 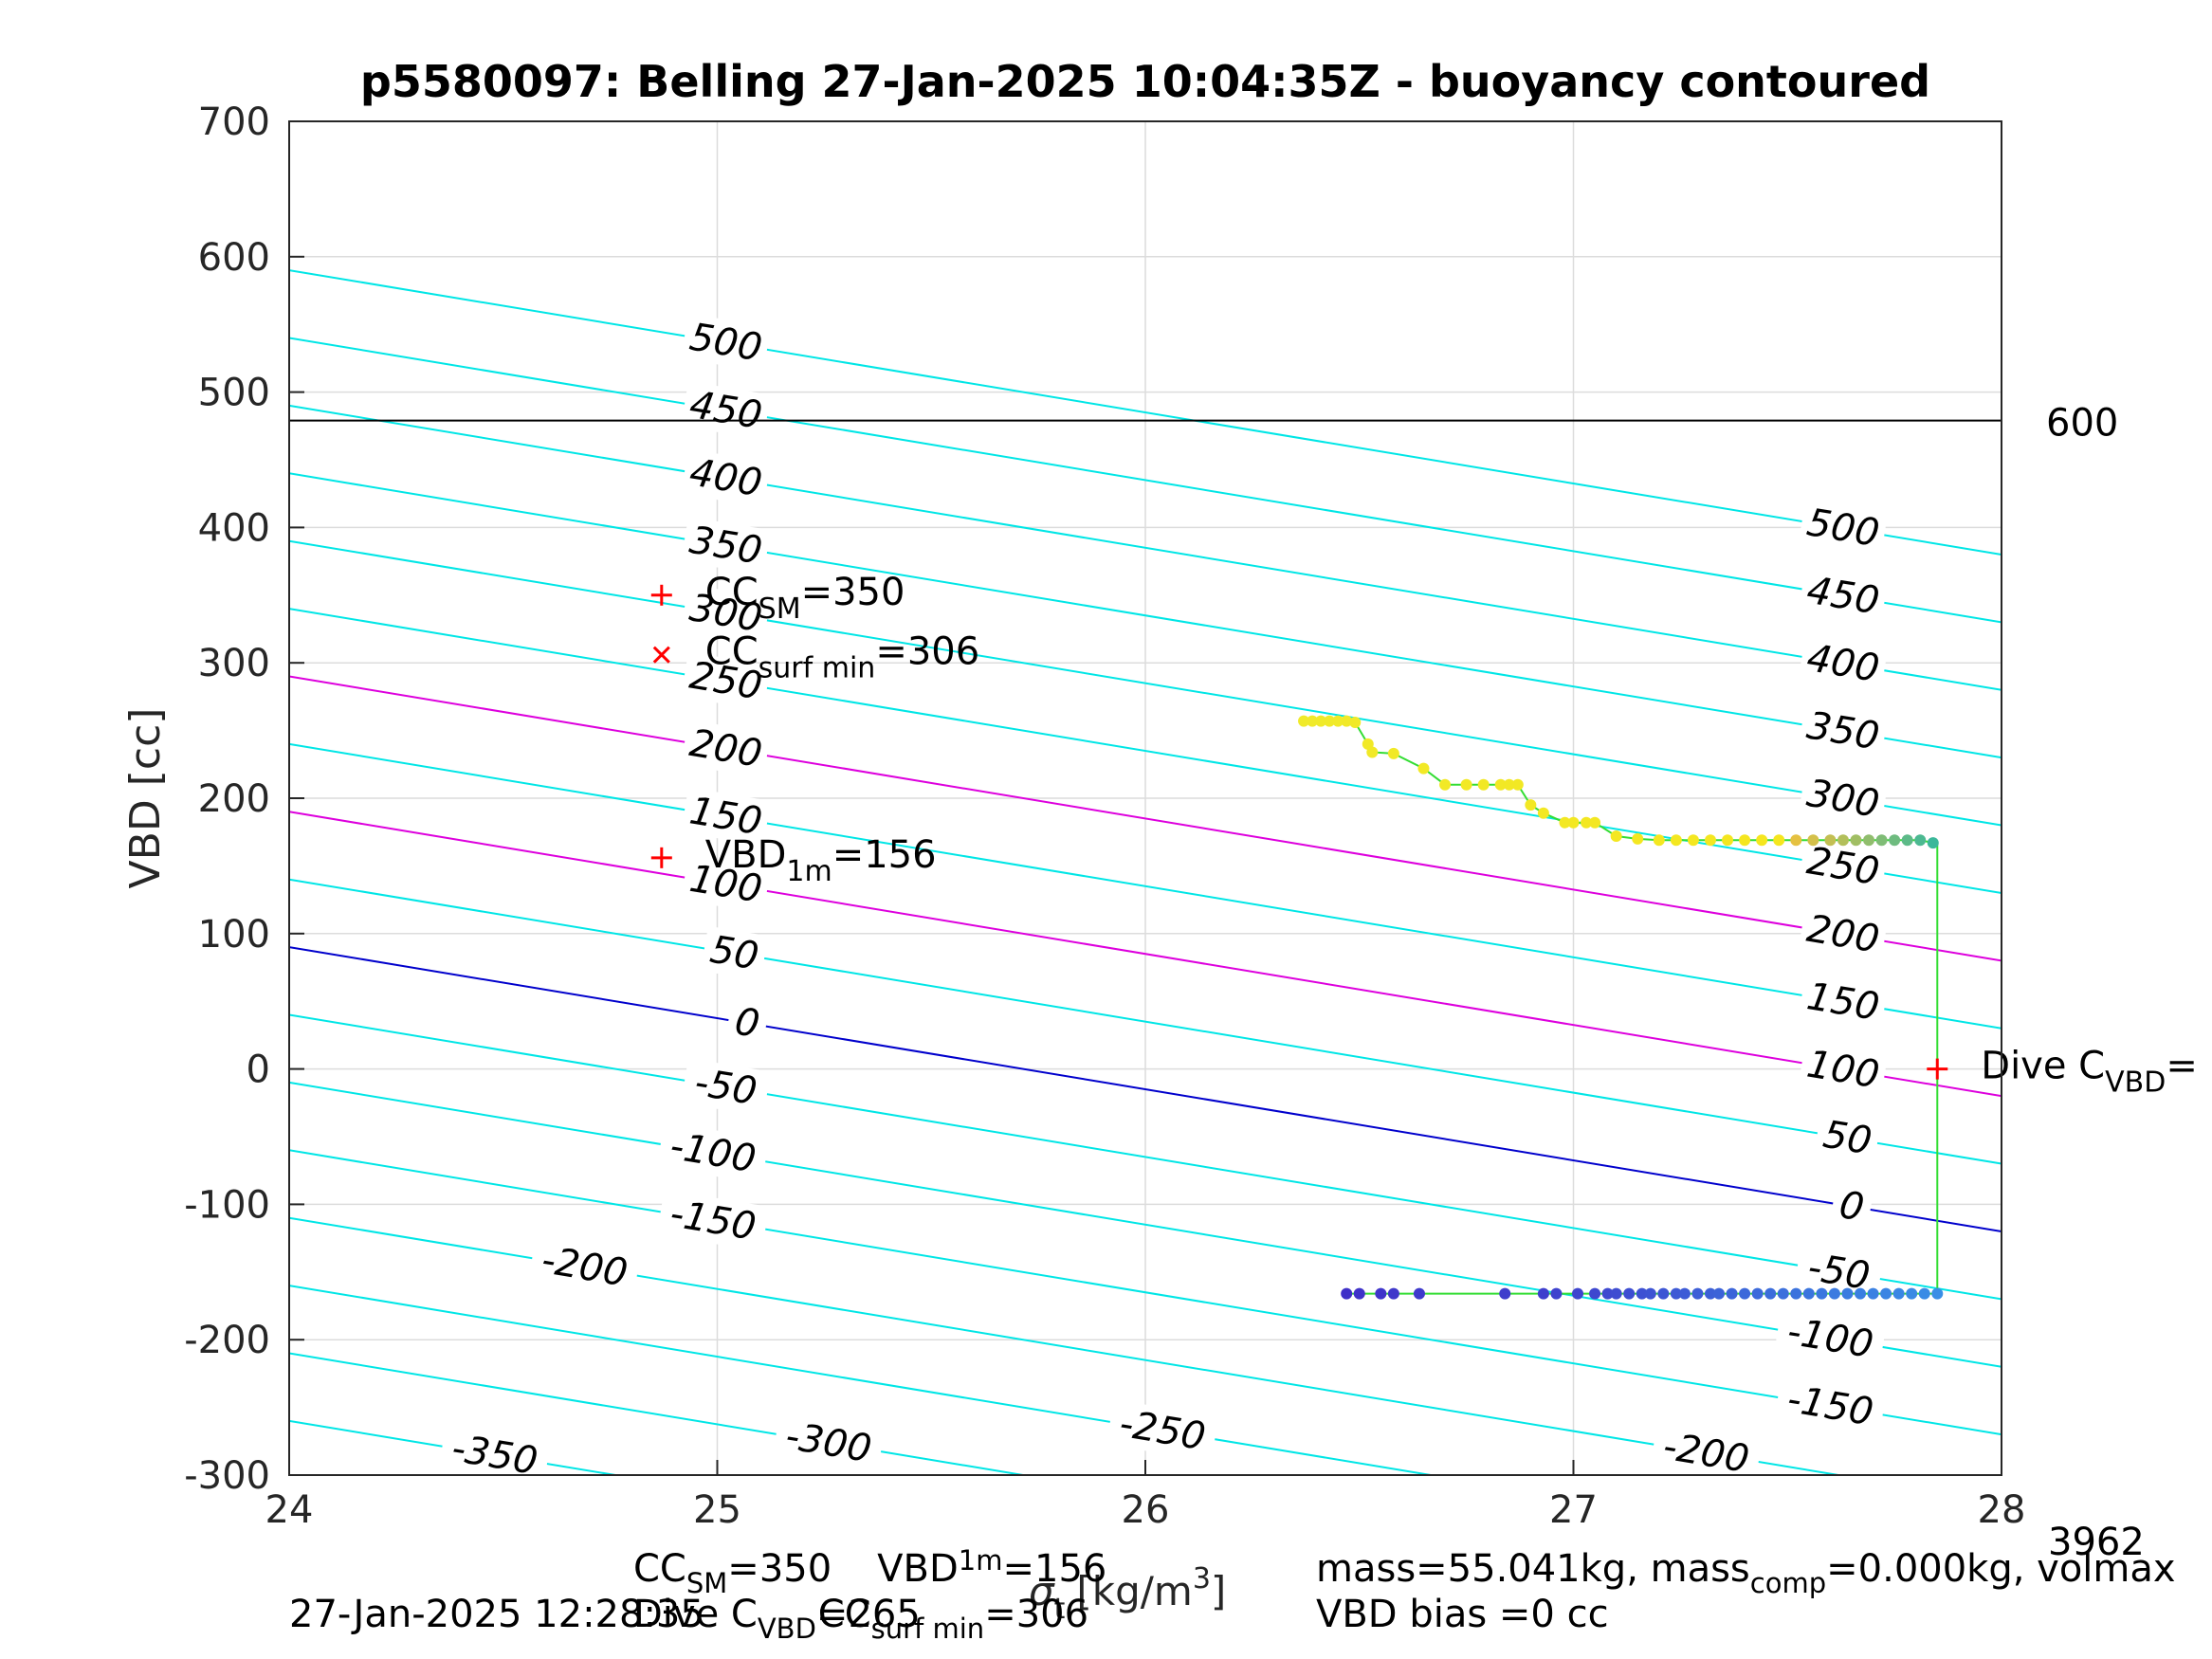 What do you see at coordinates (1462, 1614) in the screenshot?
I see `footer-vbd-bias: VBD bias =0 cc` at bounding box center [1462, 1614].